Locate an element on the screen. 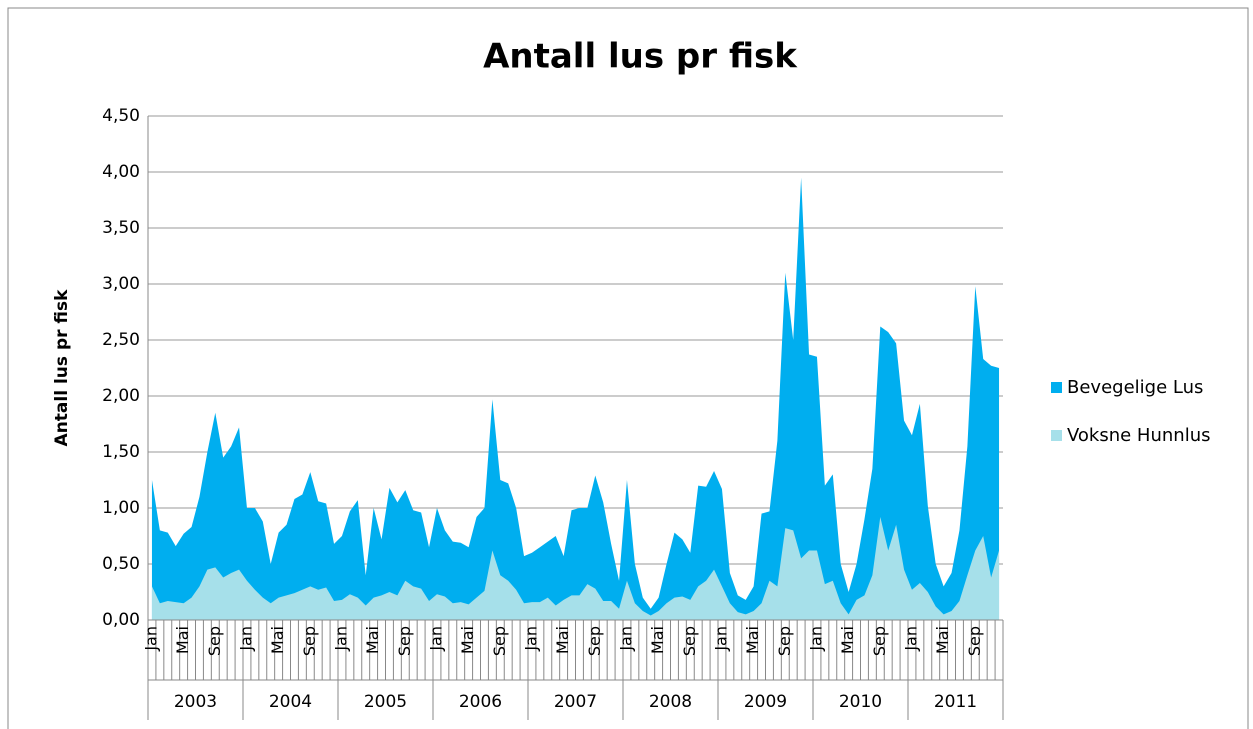 The width and height of the screenshot is (1253, 729). year-label: 2004 is located at coordinates (290, 702).